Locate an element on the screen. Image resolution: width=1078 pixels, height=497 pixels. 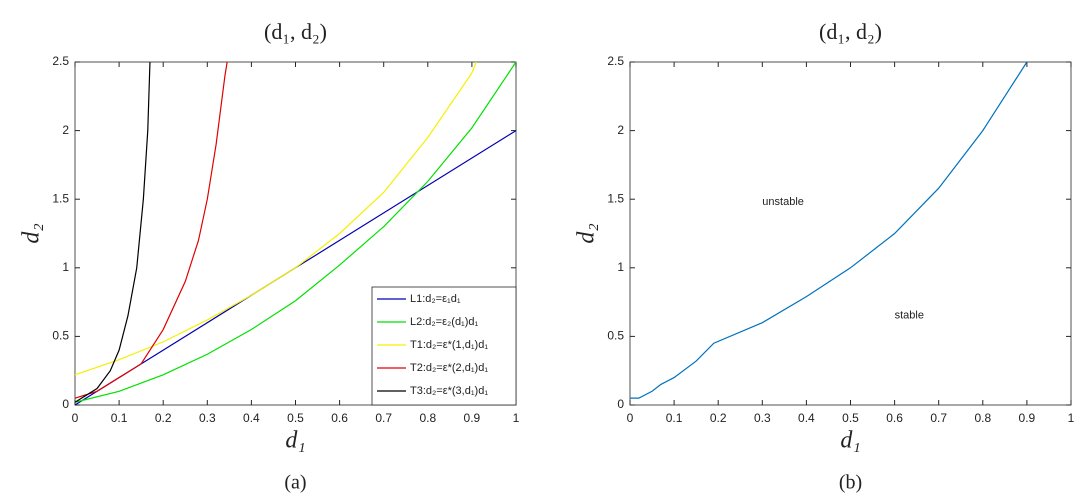
legend-box is located at coordinates (444, 346).